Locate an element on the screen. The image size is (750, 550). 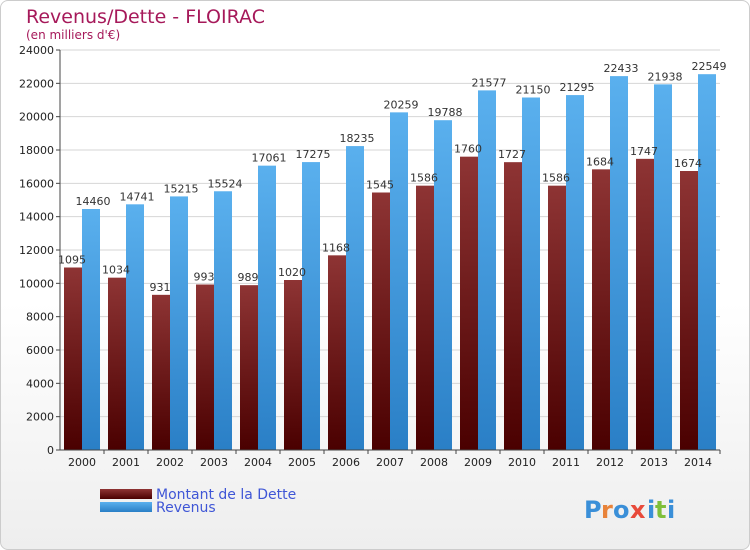
chart-title: Revenus/Dette - FLOIRAC is located at coordinates (145, 17).